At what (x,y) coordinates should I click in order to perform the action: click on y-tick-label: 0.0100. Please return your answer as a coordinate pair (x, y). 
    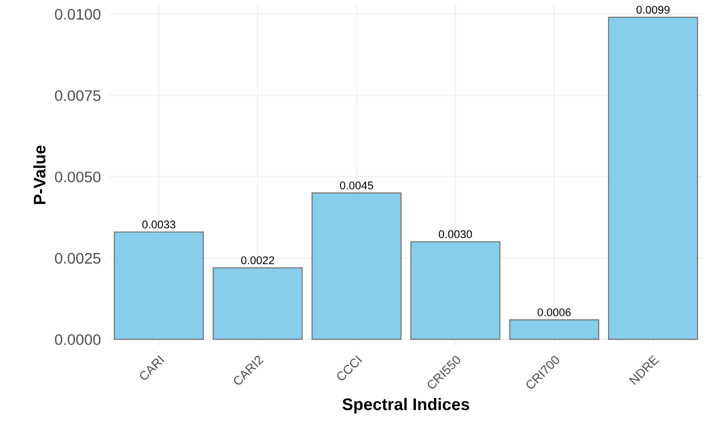
    Looking at the image, I should click on (77, 14).